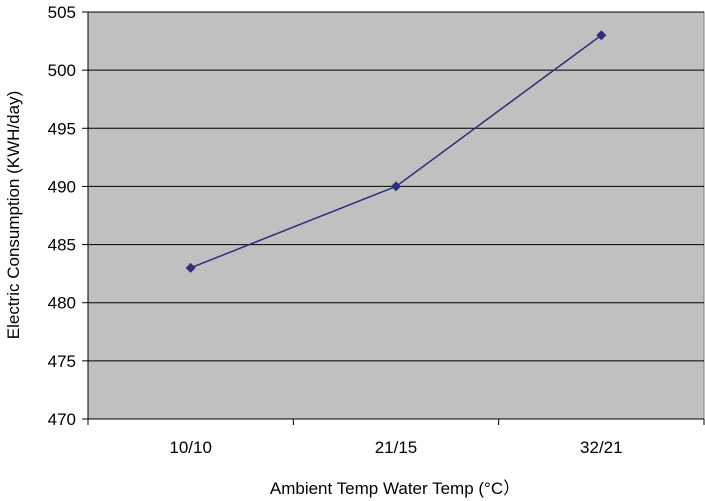  What do you see at coordinates (396, 447) in the screenshot?
I see `x-tick-label: 21/15` at bounding box center [396, 447].